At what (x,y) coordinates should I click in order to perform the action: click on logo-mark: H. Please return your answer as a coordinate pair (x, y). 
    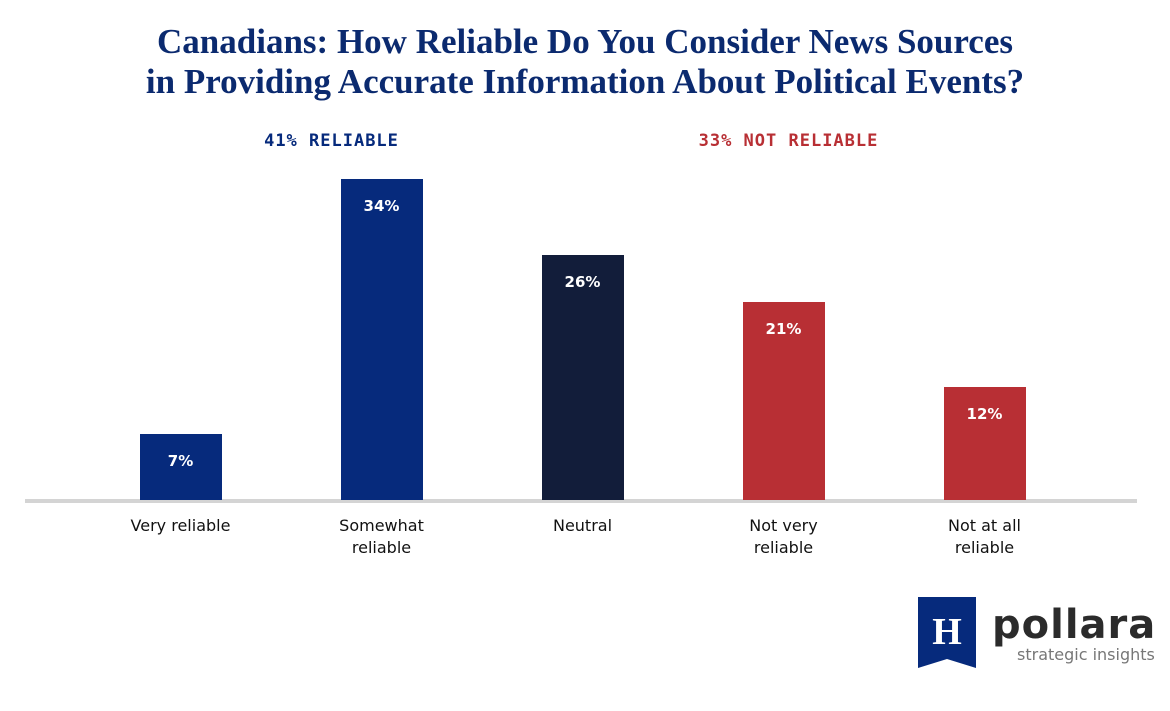
    Looking at the image, I should click on (947, 632).